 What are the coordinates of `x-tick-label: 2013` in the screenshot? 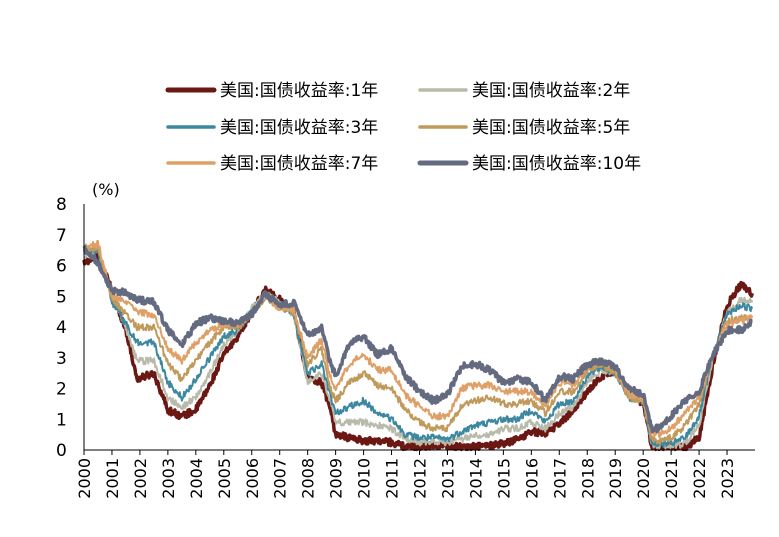 It's located at (447, 478).